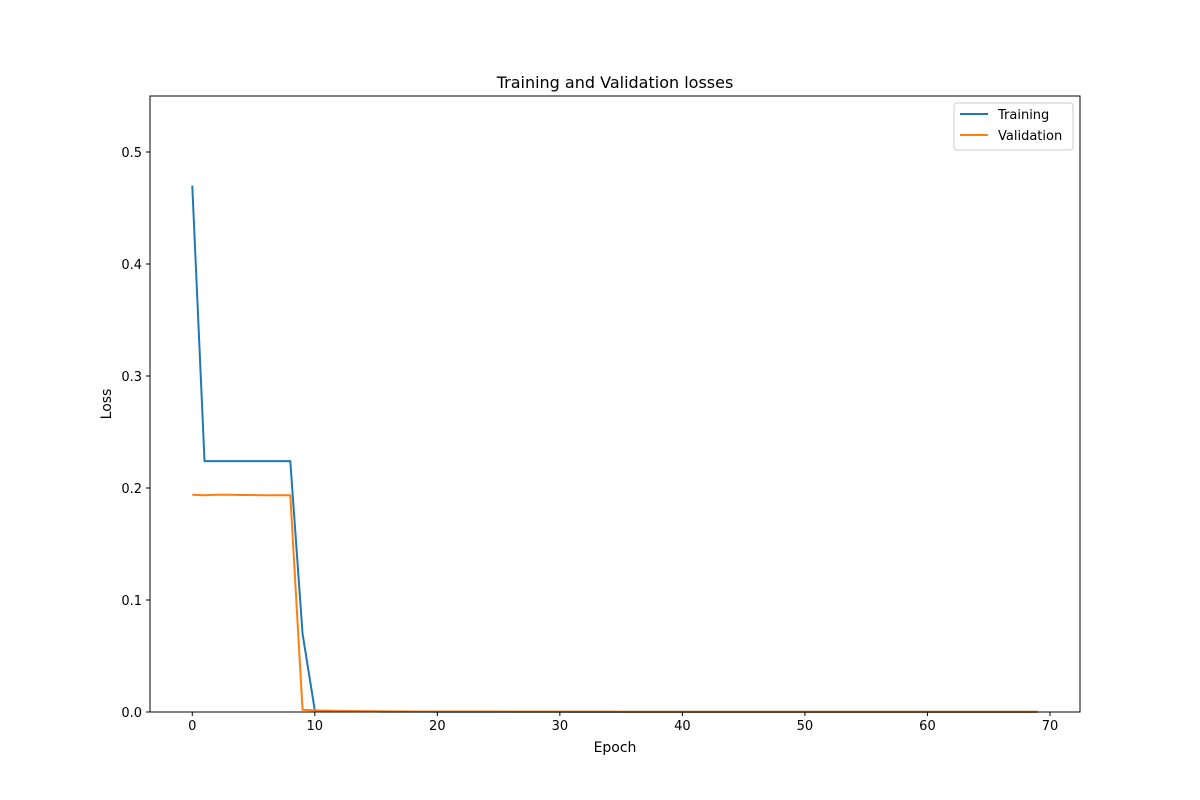 This screenshot has width=1200, height=800. Describe the element at coordinates (131, 489) in the screenshot. I see `y-tick-label: 0.2` at that location.